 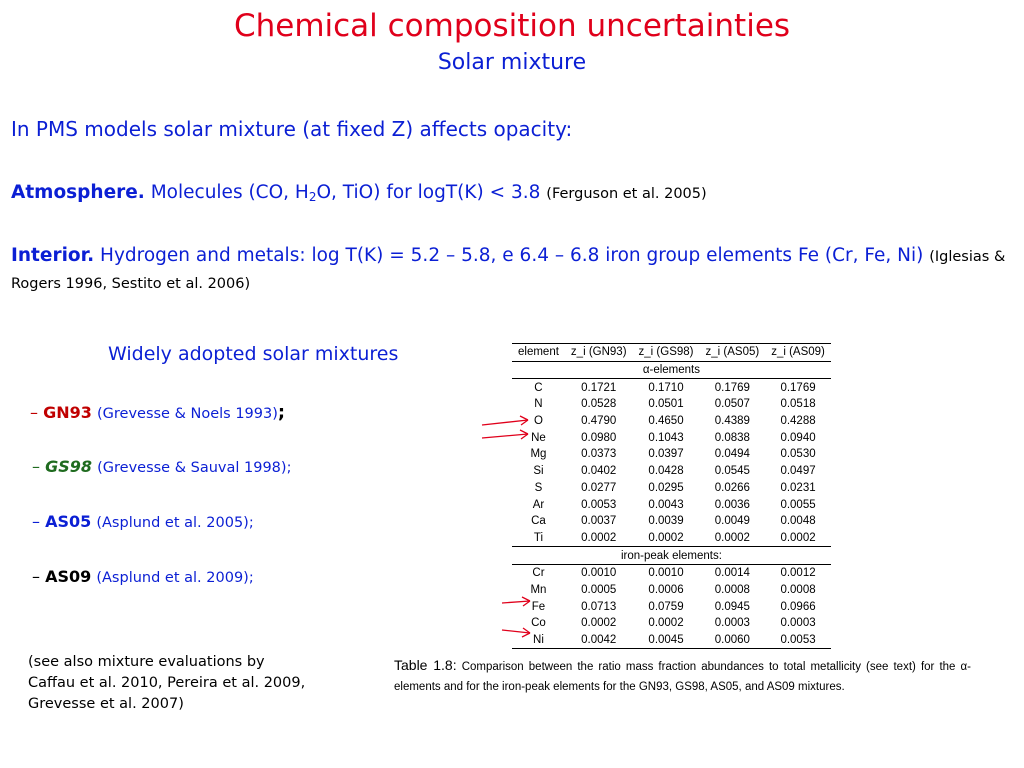 What do you see at coordinates (68, 521) in the screenshot?
I see `mixture-name: AS05` at bounding box center [68, 521].